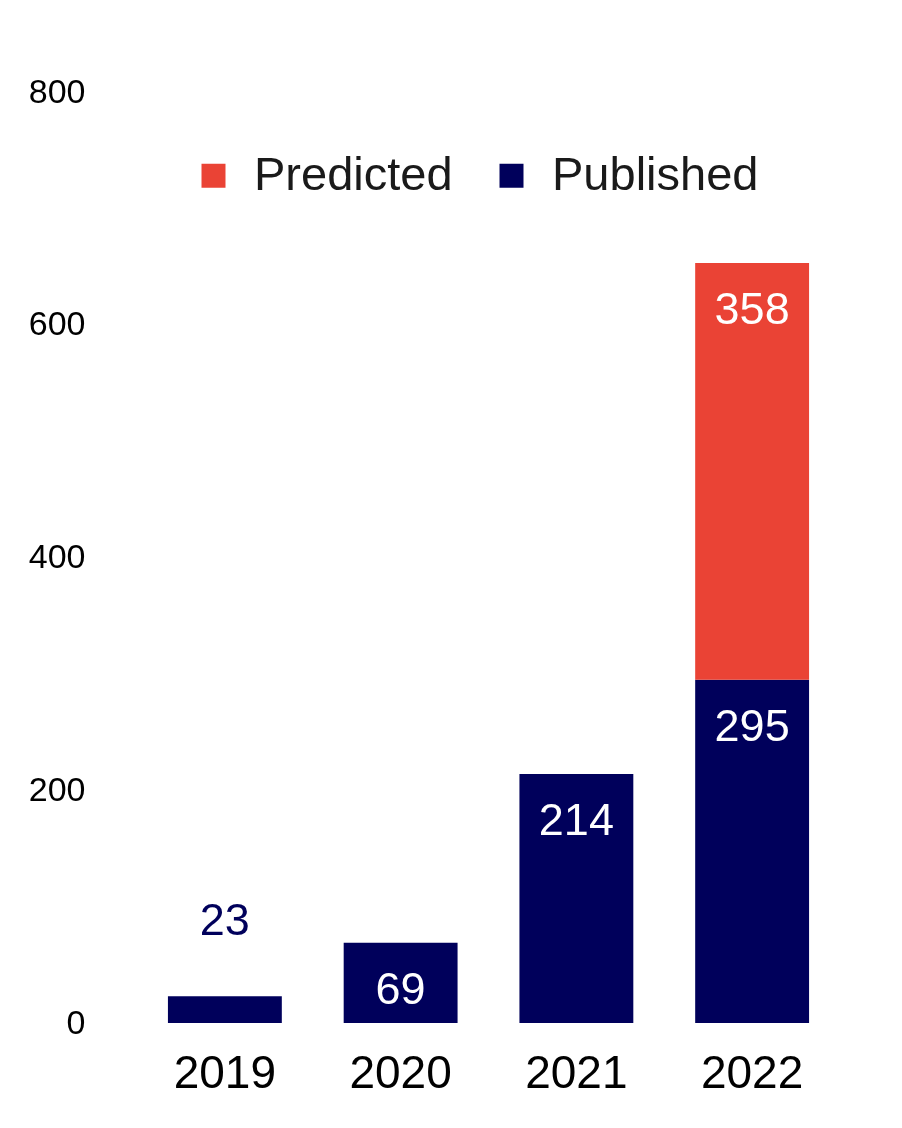 The image size is (902, 1128). What do you see at coordinates (353, 173) in the screenshot?
I see `legend-label: Predicted` at bounding box center [353, 173].